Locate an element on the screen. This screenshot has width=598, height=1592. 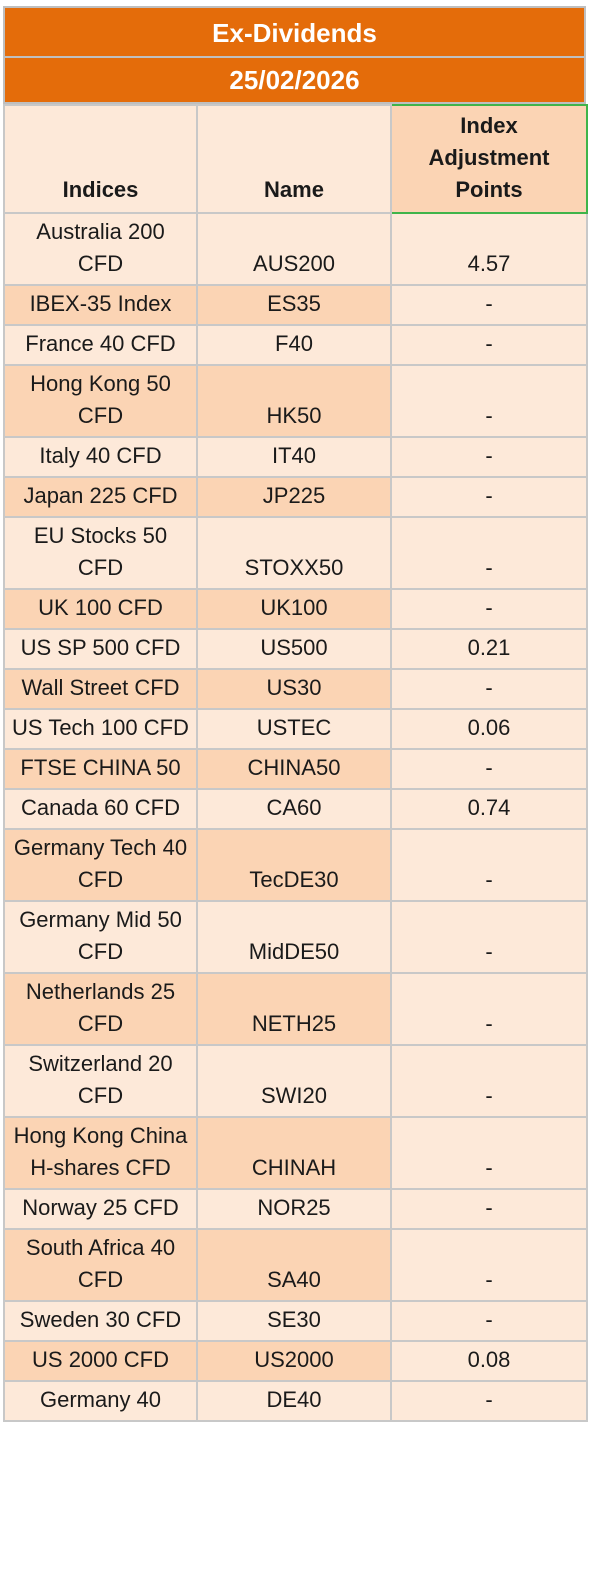
table-row: Hong Kong China H-shares CFD CHINAH - is located at coordinates (295, 1153).